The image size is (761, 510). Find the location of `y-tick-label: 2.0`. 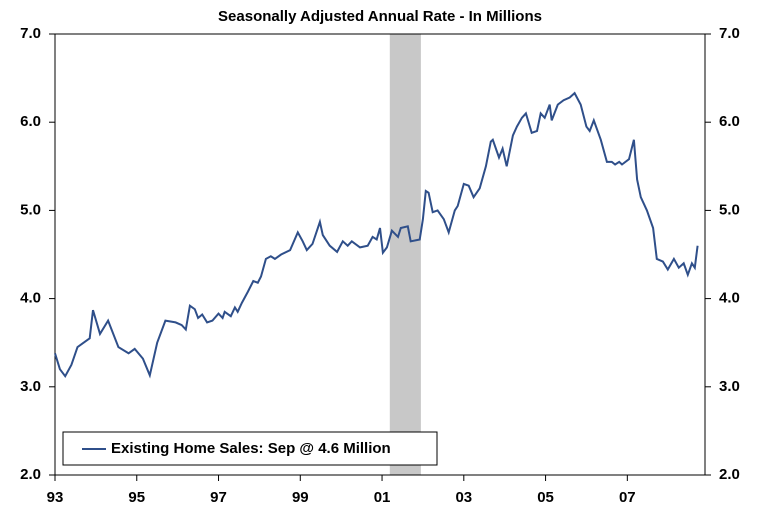

y-tick-label: 2.0 is located at coordinates (30, 474).